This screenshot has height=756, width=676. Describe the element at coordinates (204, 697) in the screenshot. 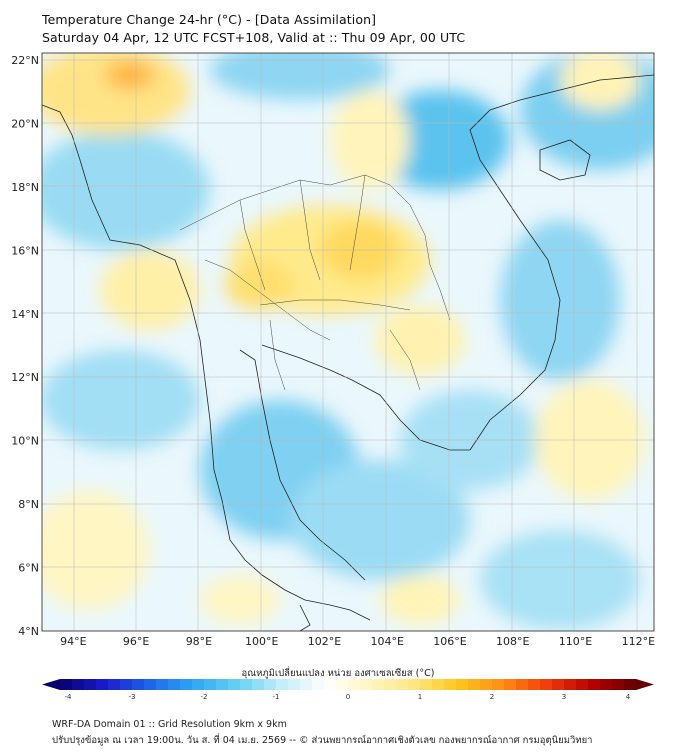

I see `colorbar-tick-label: -2` at that location.